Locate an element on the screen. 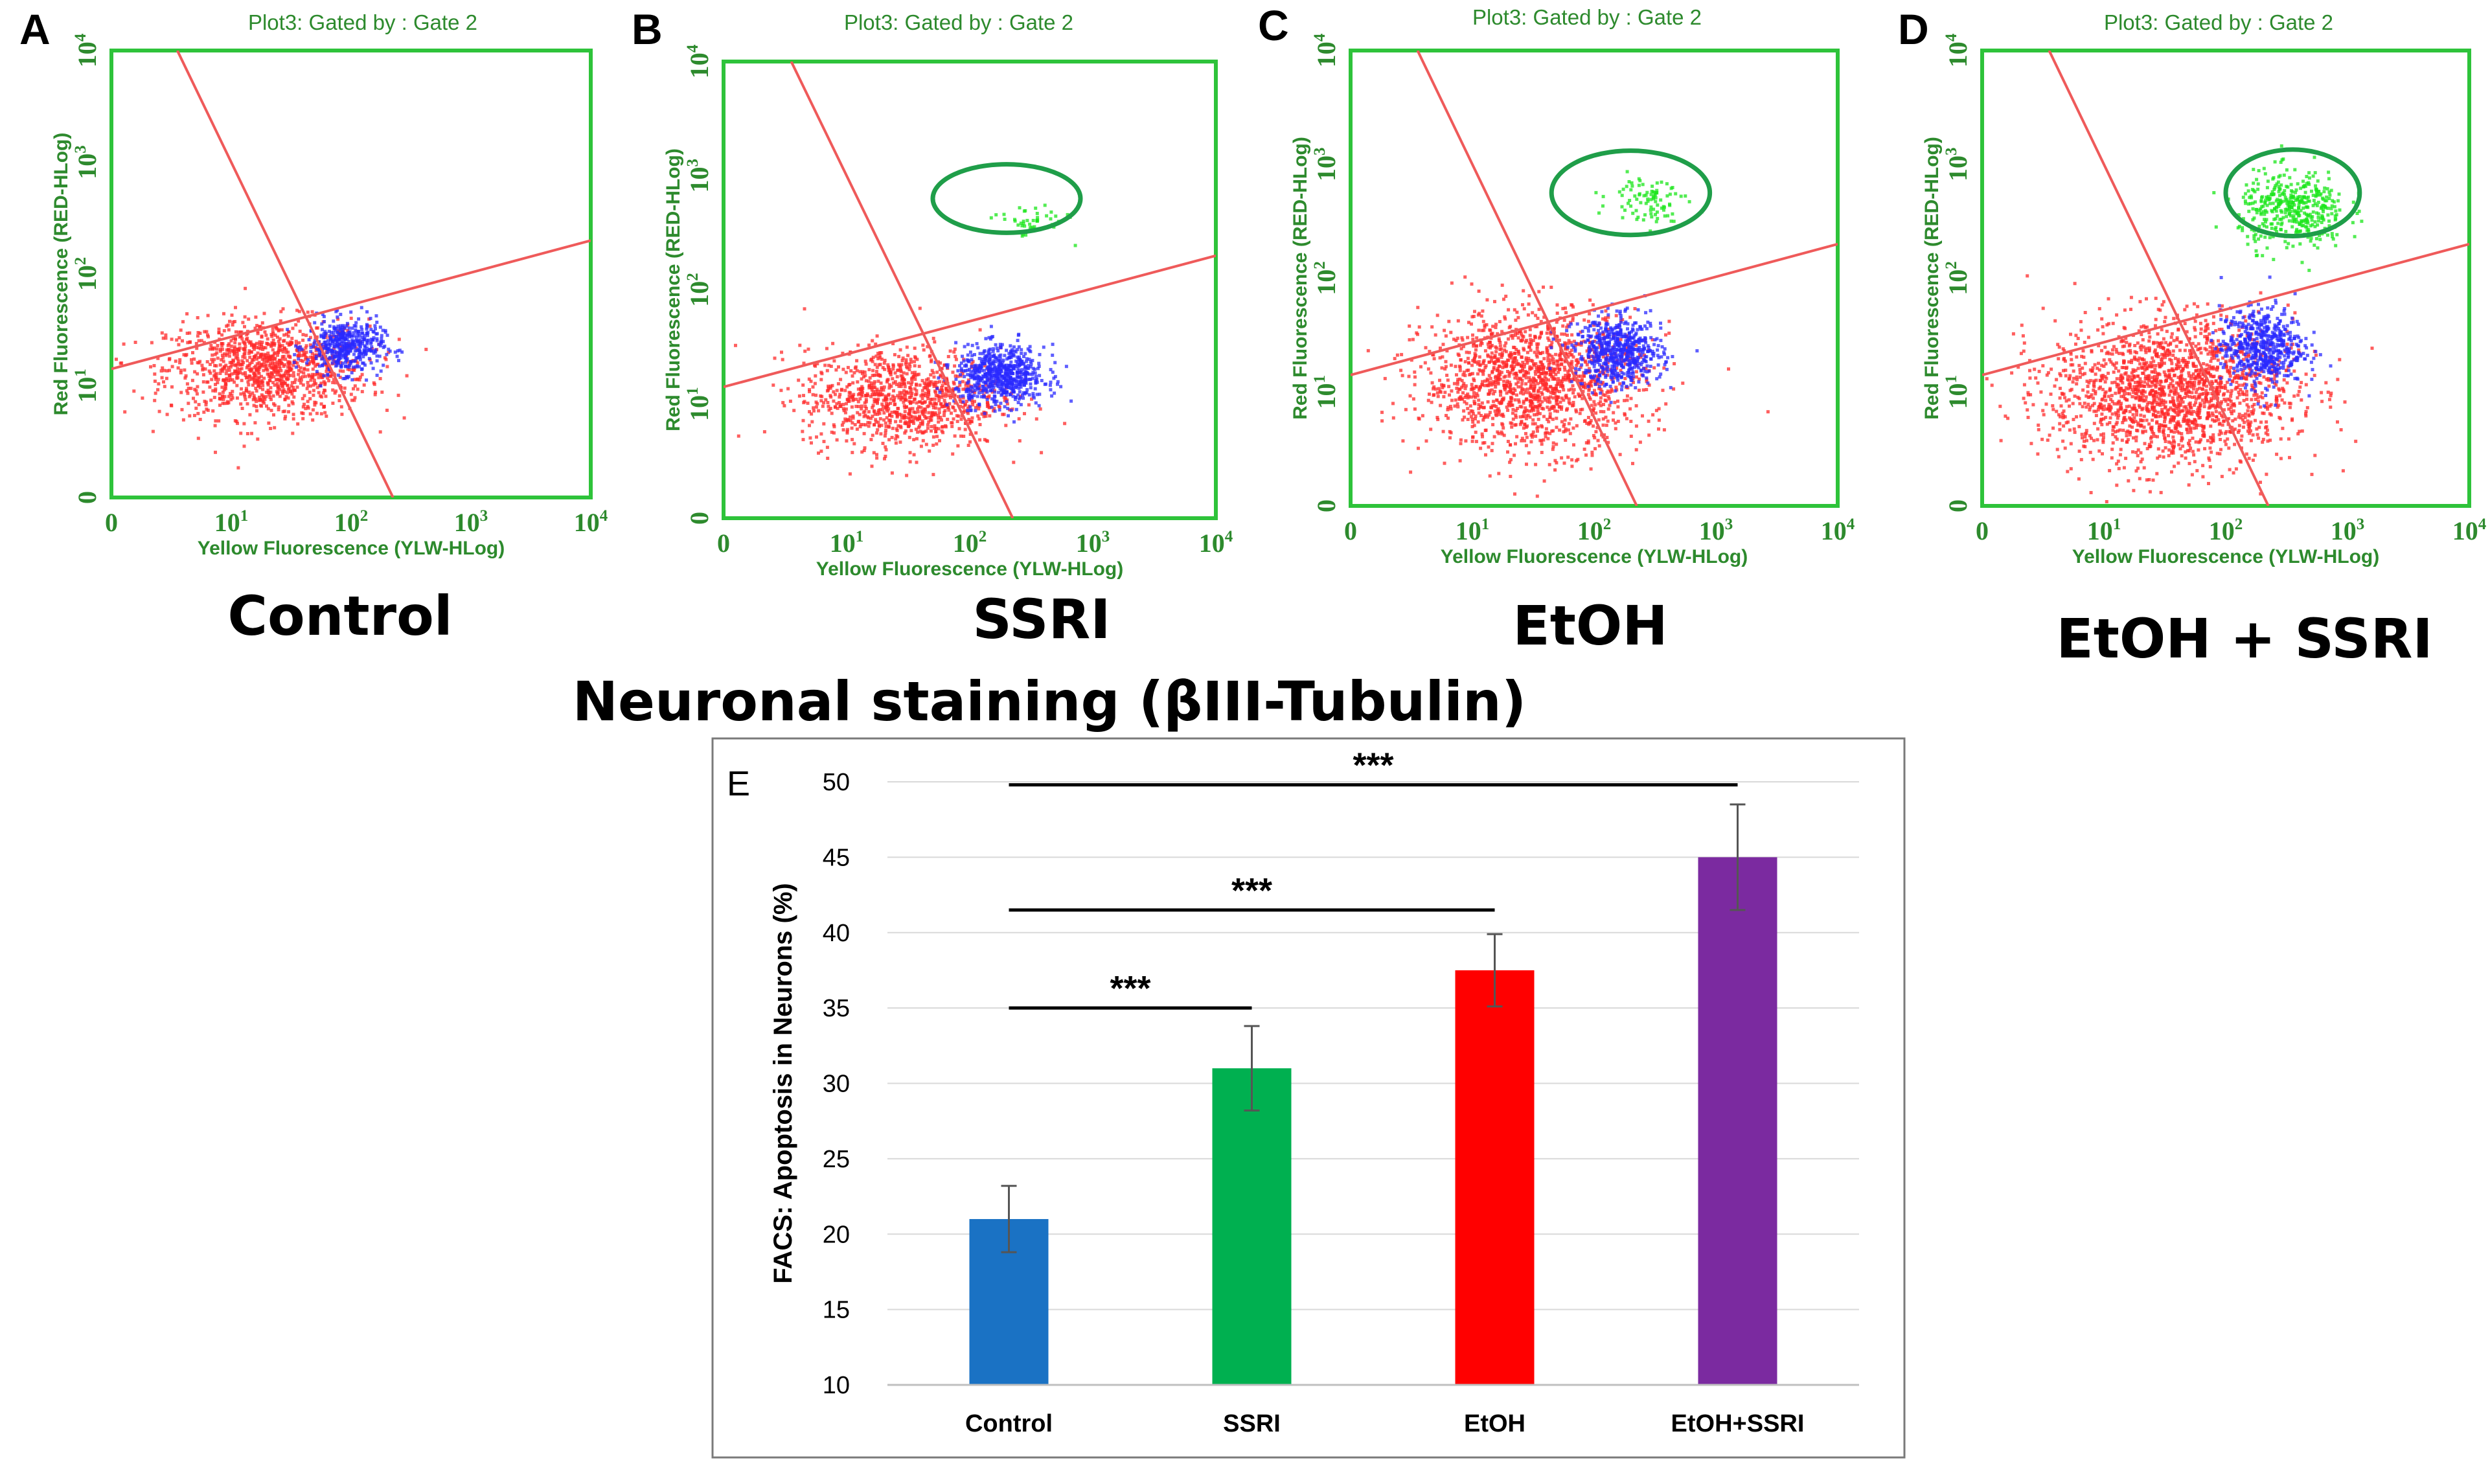 The width and height of the screenshot is (2490, 1484). y-tick-label: 30 is located at coordinates (837, 1084).